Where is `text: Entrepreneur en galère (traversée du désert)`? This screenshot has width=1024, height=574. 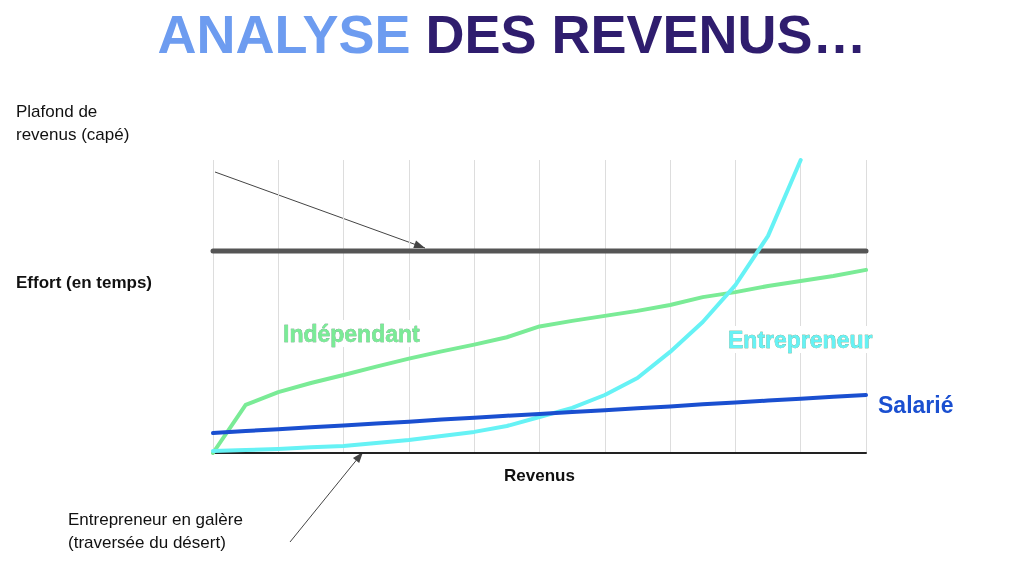
text: Entrepreneur en galère (traversée du désert) is located at coordinates (155, 531).